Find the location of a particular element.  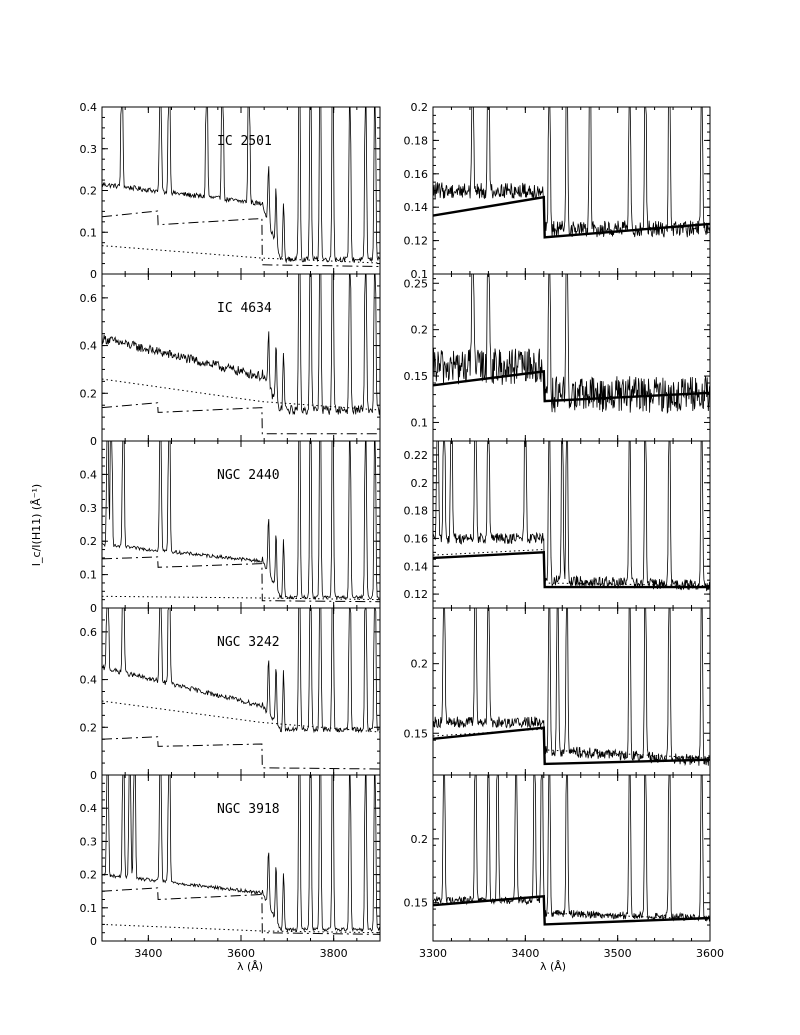

panel-left-1: 0 0.2 0.4 0.6 IC 4634 is located at coordinates (230, 360).